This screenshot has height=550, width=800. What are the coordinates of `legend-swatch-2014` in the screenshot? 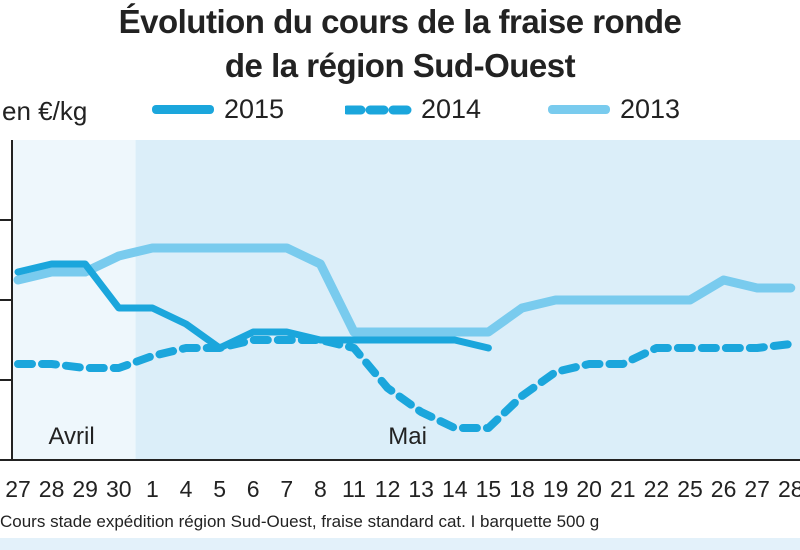 It's located at (380, 109).